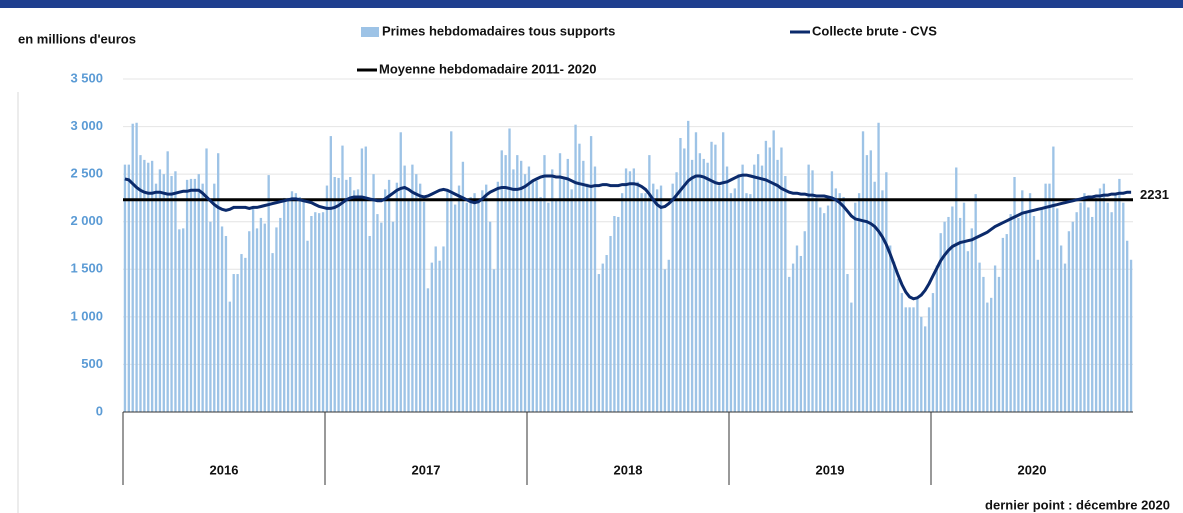 This screenshot has width=1183, height=513. Describe the element at coordinates (628, 469) in the screenshot. I see `x-group-label: 2018` at that location.